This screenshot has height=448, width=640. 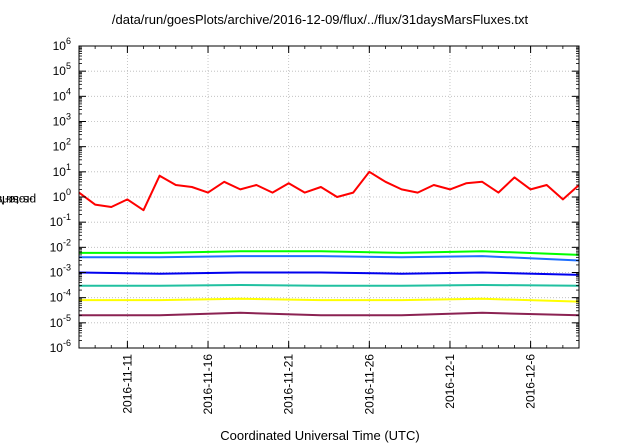 What do you see at coordinates (320, 435) in the screenshot?
I see `x-axis-label: Coordinated Universal Time (UTC)` at bounding box center [320, 435].